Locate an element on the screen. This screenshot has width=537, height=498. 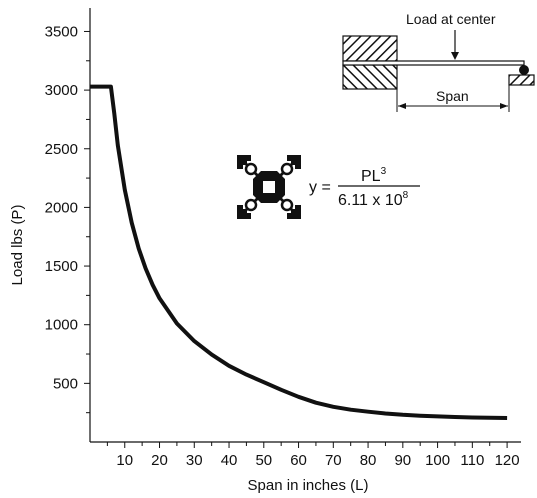
span-arrow-left is located at coordinates (402, 106).